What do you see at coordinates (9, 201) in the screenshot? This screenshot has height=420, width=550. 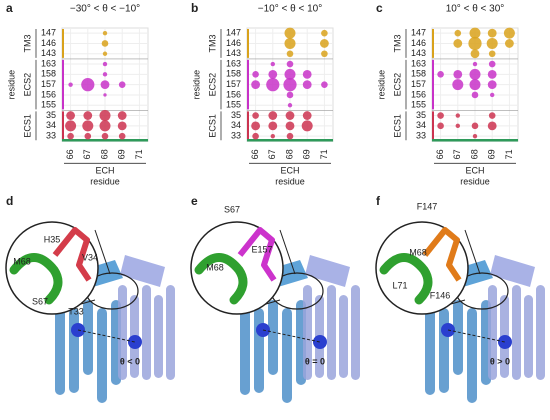 I see `panel-letter: d` at bounding box center [9, 201].